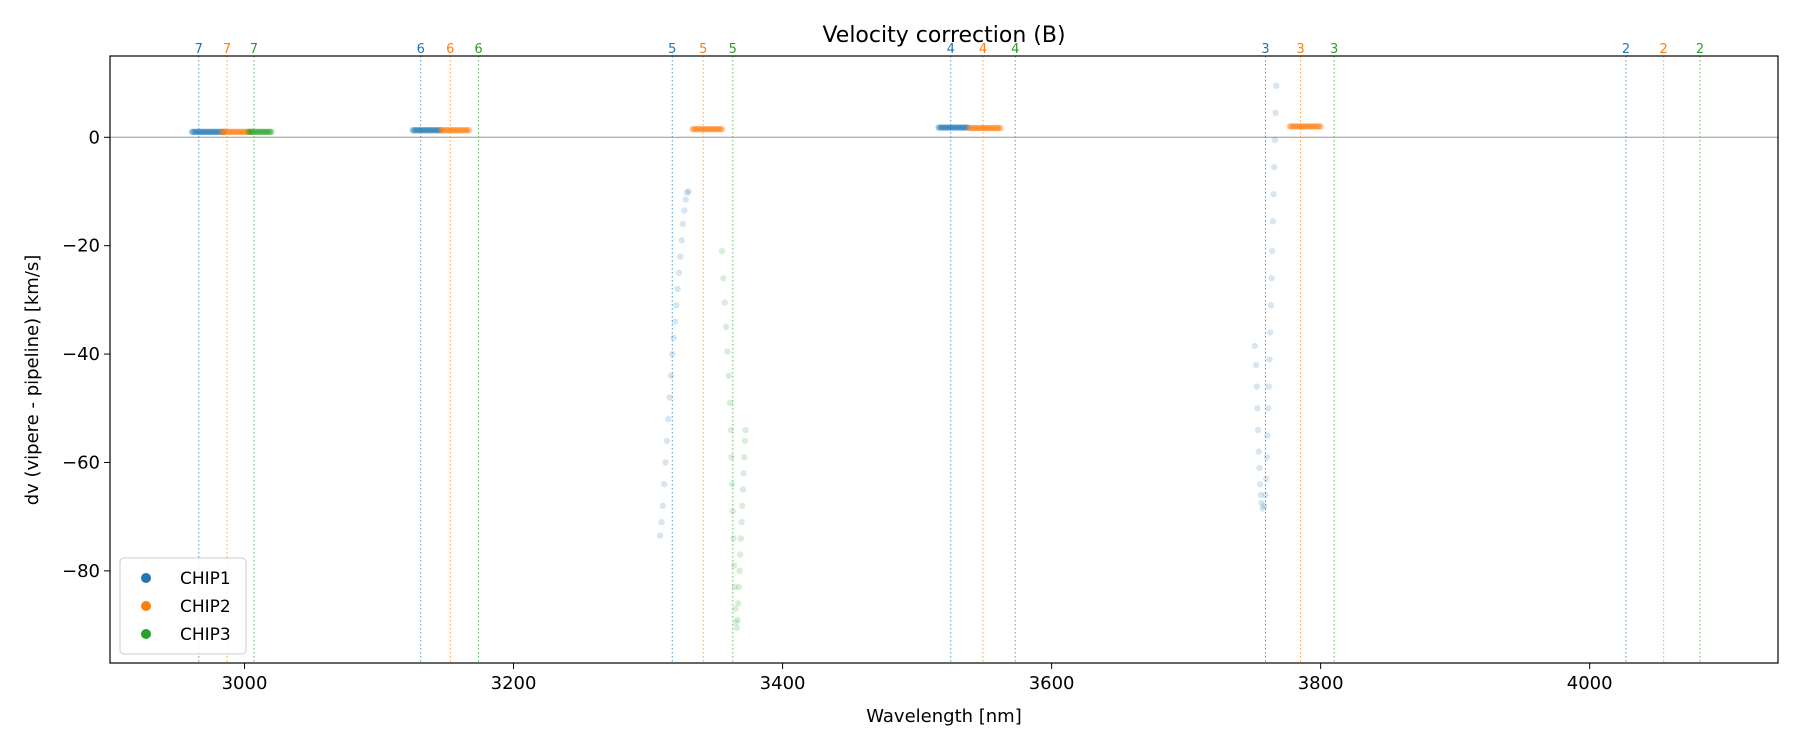 The image size is (1800, 750). Describe the element at coordinates (183, 606) in the screenshot. I see `legend: CHIP1 CHIP2 CHIP3` at that location.